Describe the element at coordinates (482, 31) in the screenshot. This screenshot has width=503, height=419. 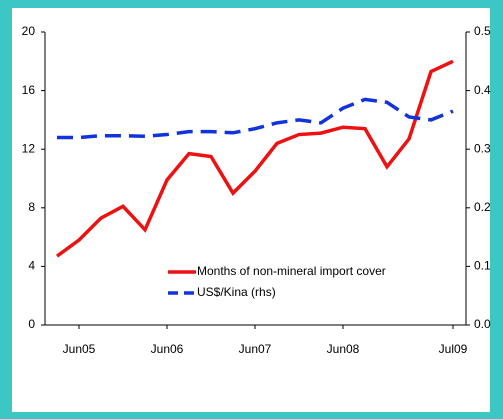
I see `y2-tick-label: 0.5` at that location.